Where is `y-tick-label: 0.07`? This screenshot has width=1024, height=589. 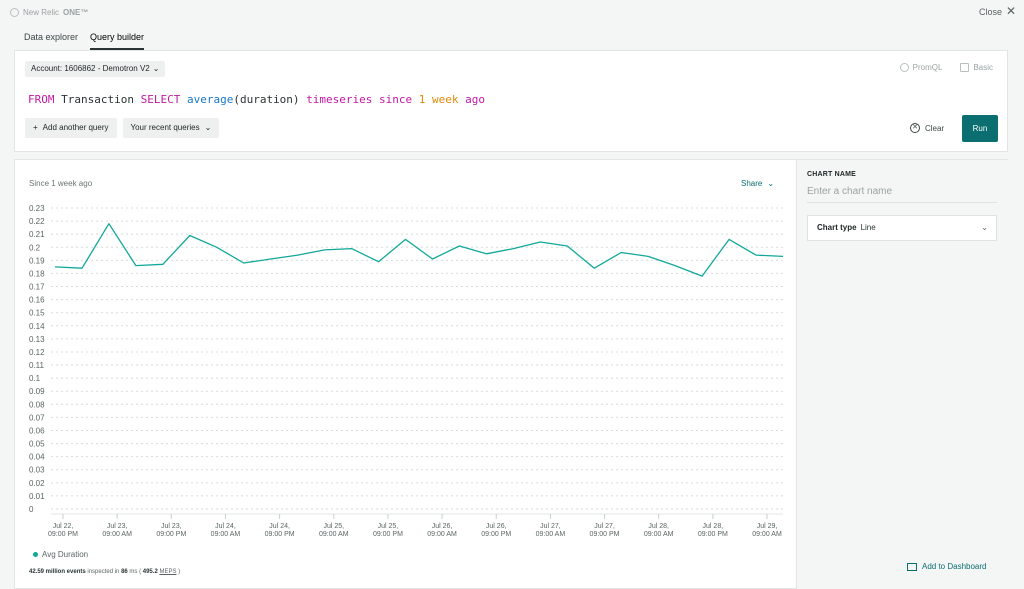
y-tick-label: 0.07 is located at coordinates (37, 417).